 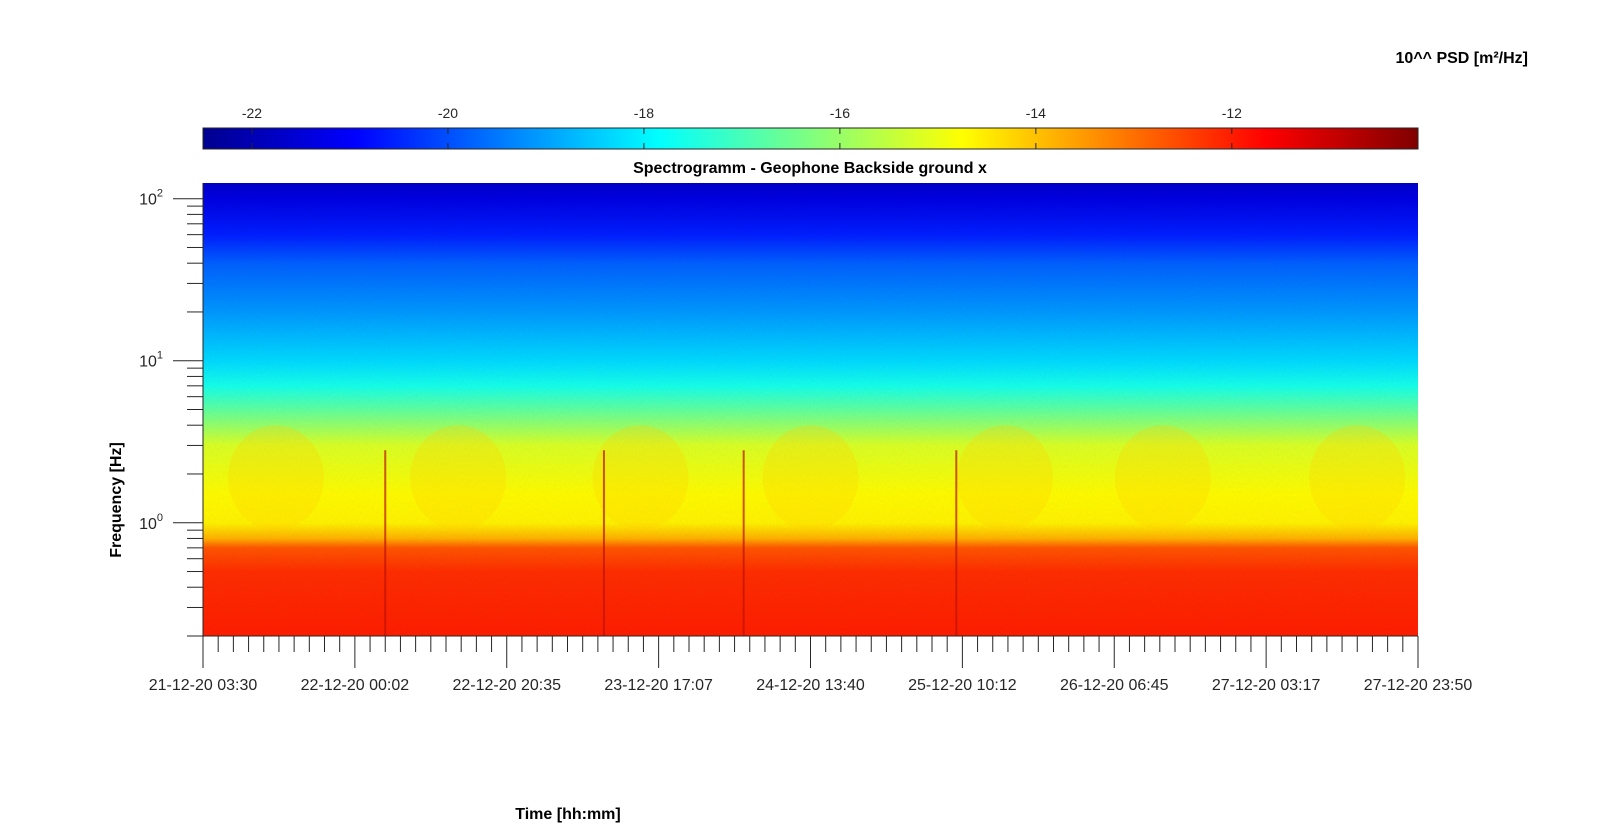 What do you see at coordinates (1232, 113) in the screenshot?
I see `colorbar-tick-label: -12` at bounding box center [1232, 113].